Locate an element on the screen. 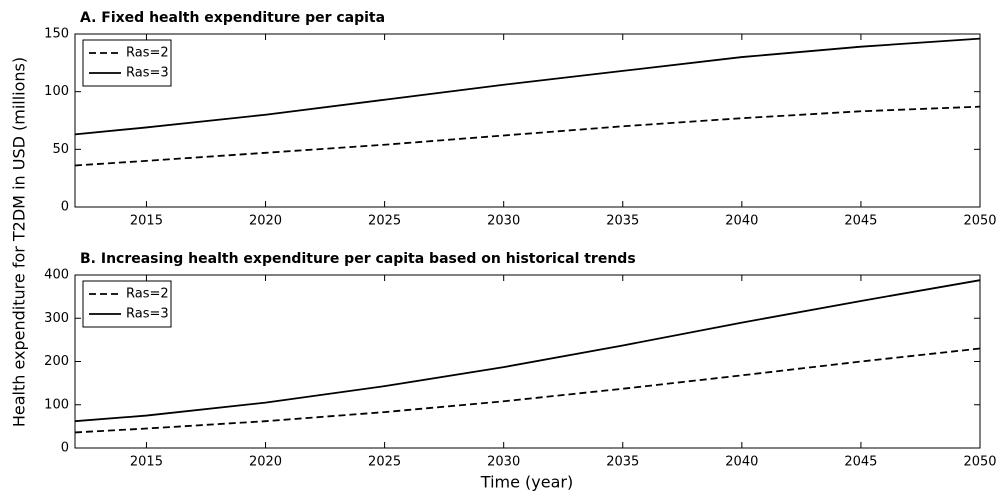 The image size is (996, 495). y-tick-label: 50 is located at coordinates (60, 149).